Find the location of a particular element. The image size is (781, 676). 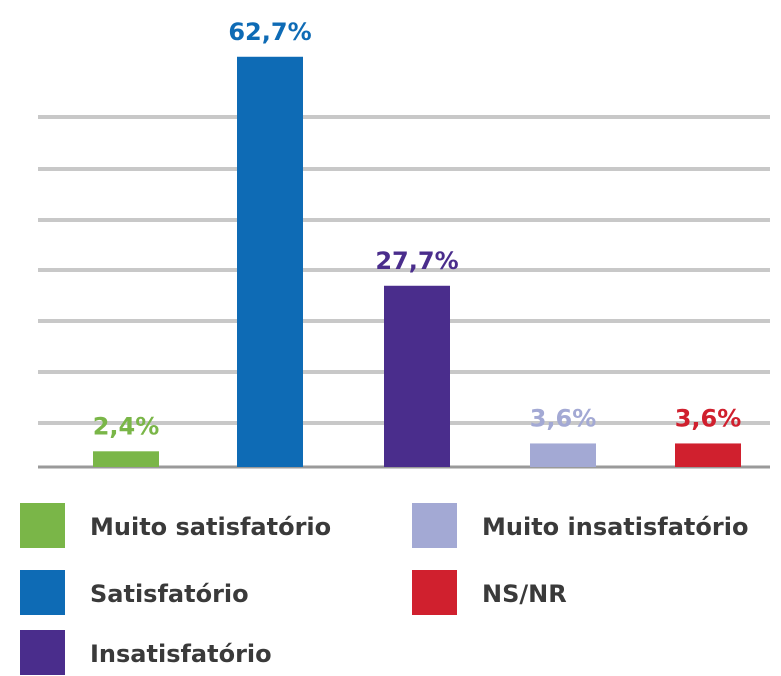

legend-label: NS/NR is located at coordinates (524, 594).